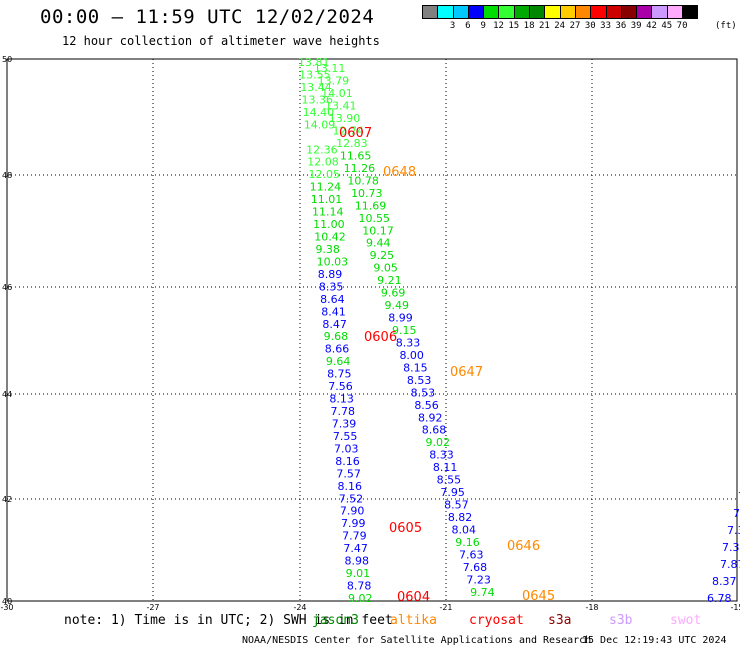  I want to click on swh-track-value: 11.01, so click(327, 199).